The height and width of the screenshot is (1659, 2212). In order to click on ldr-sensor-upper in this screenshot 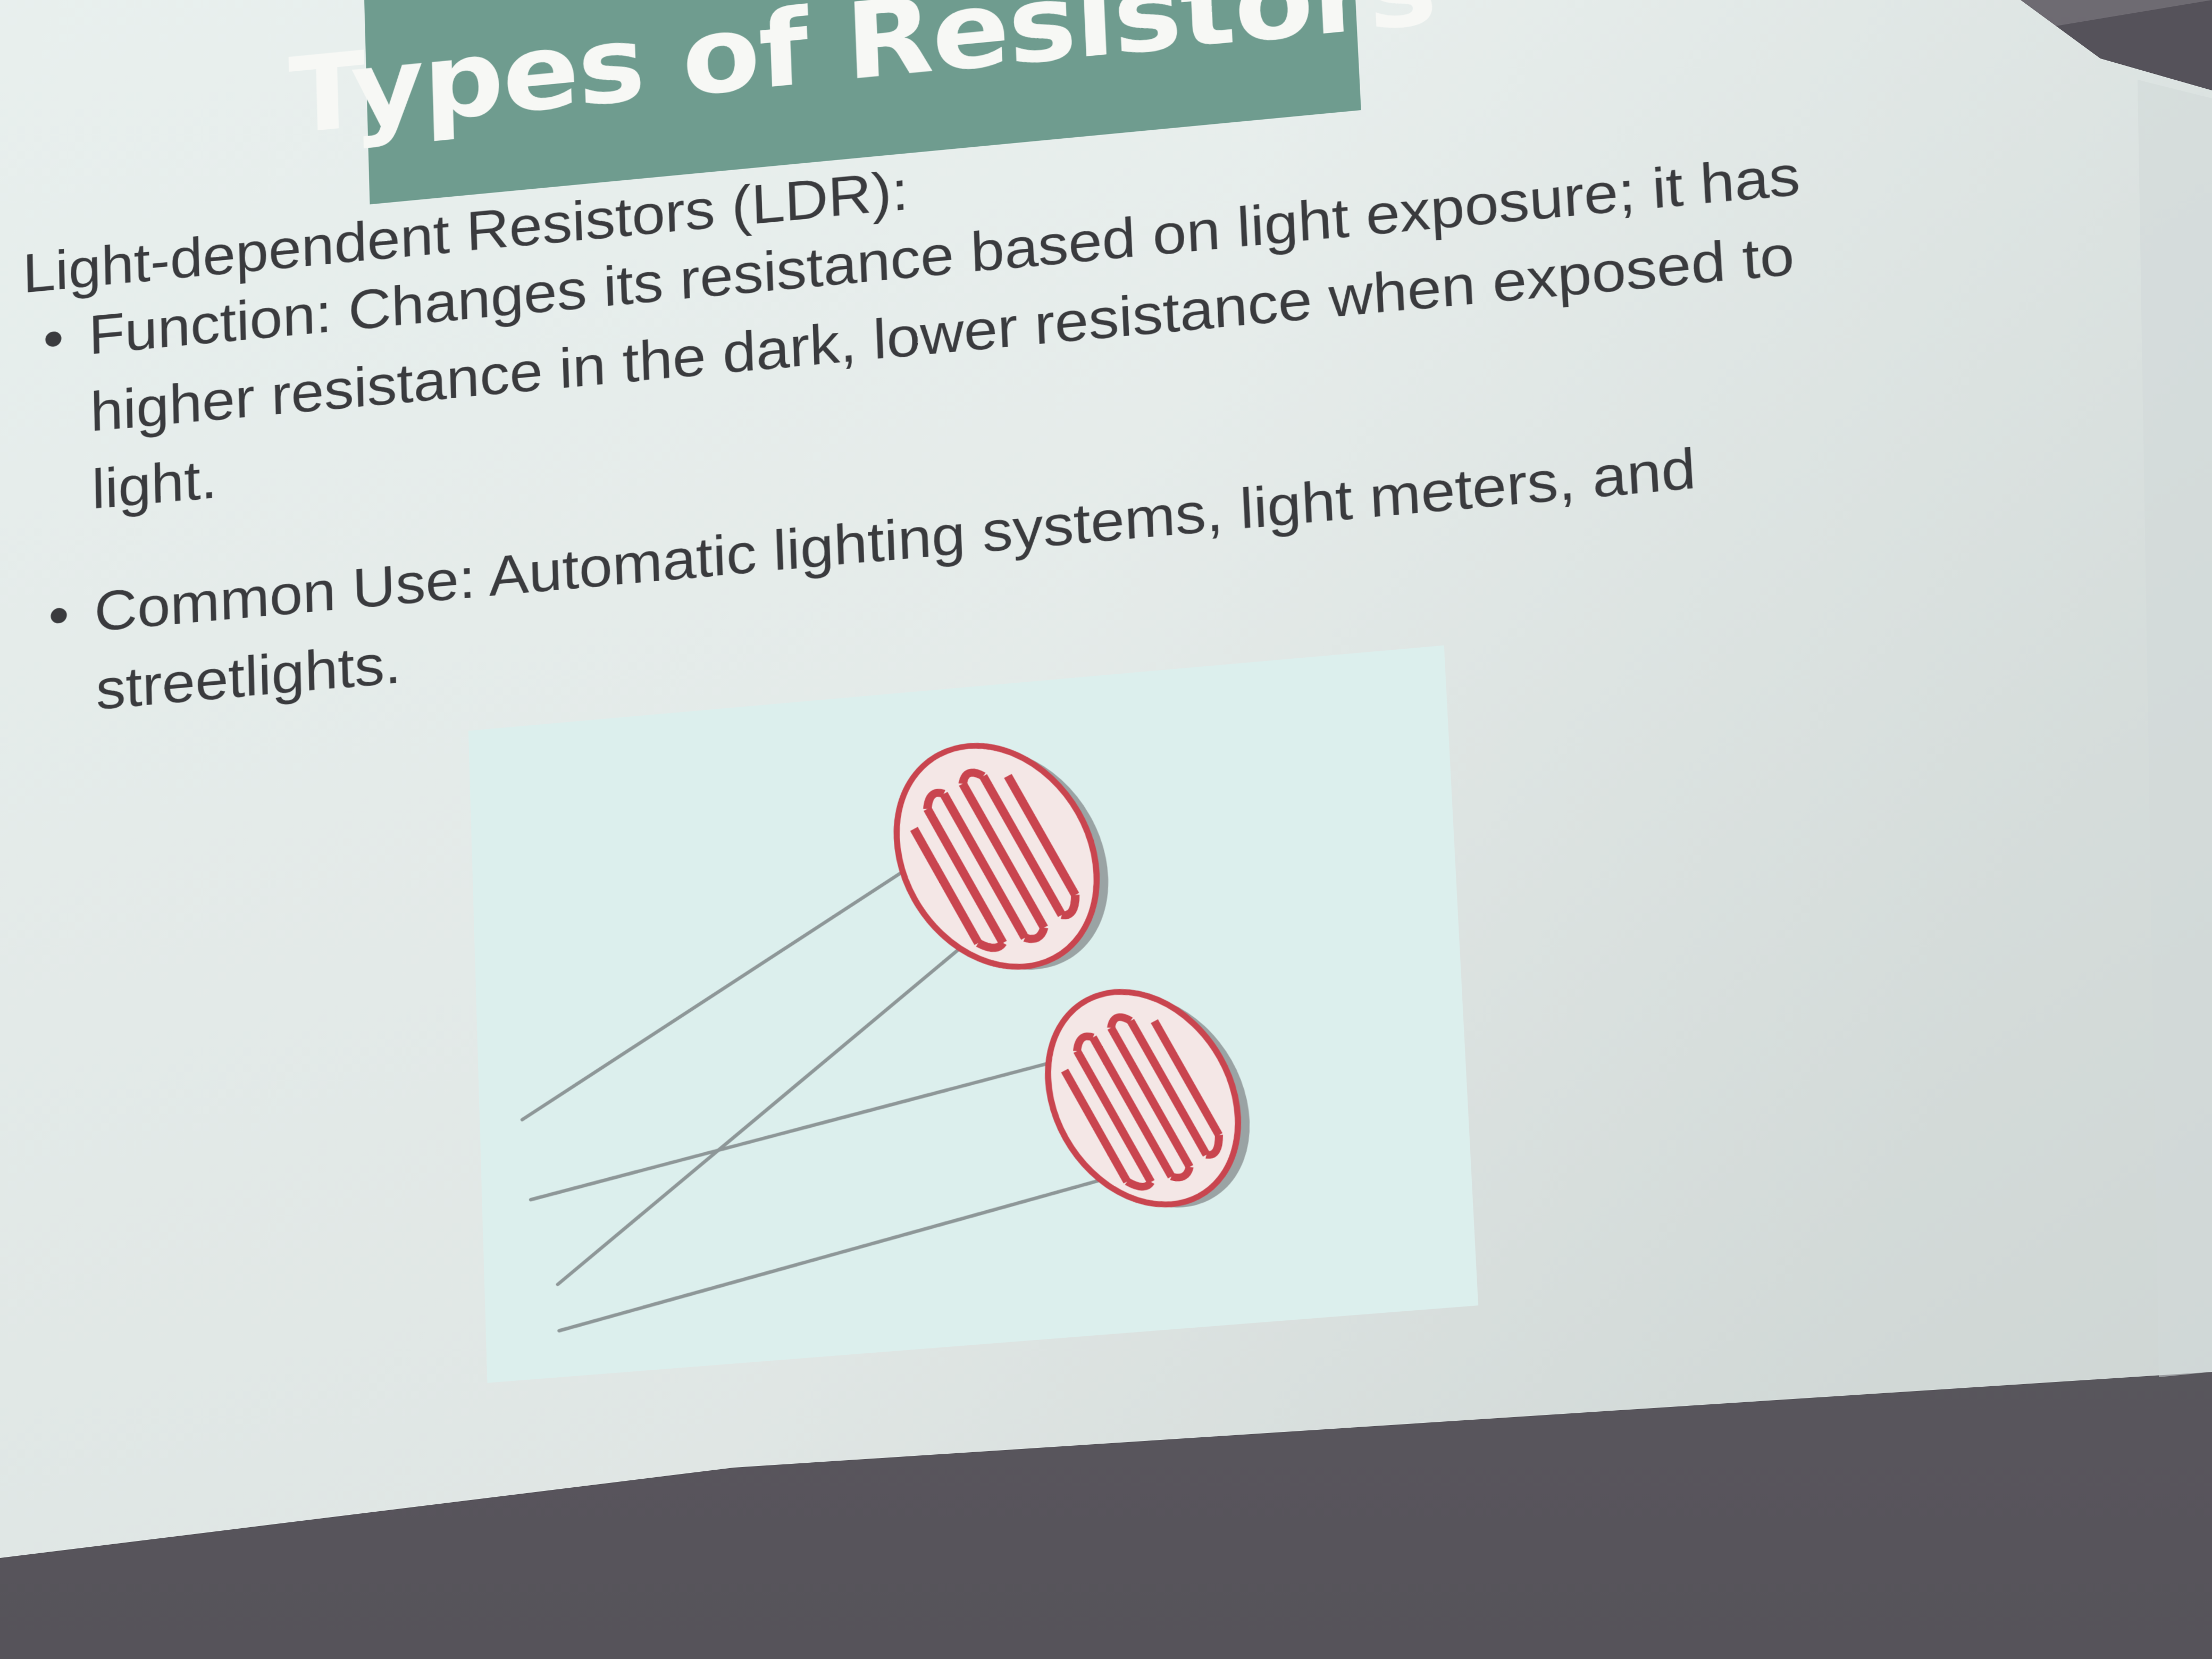, I will do `click(1003, 857)`.